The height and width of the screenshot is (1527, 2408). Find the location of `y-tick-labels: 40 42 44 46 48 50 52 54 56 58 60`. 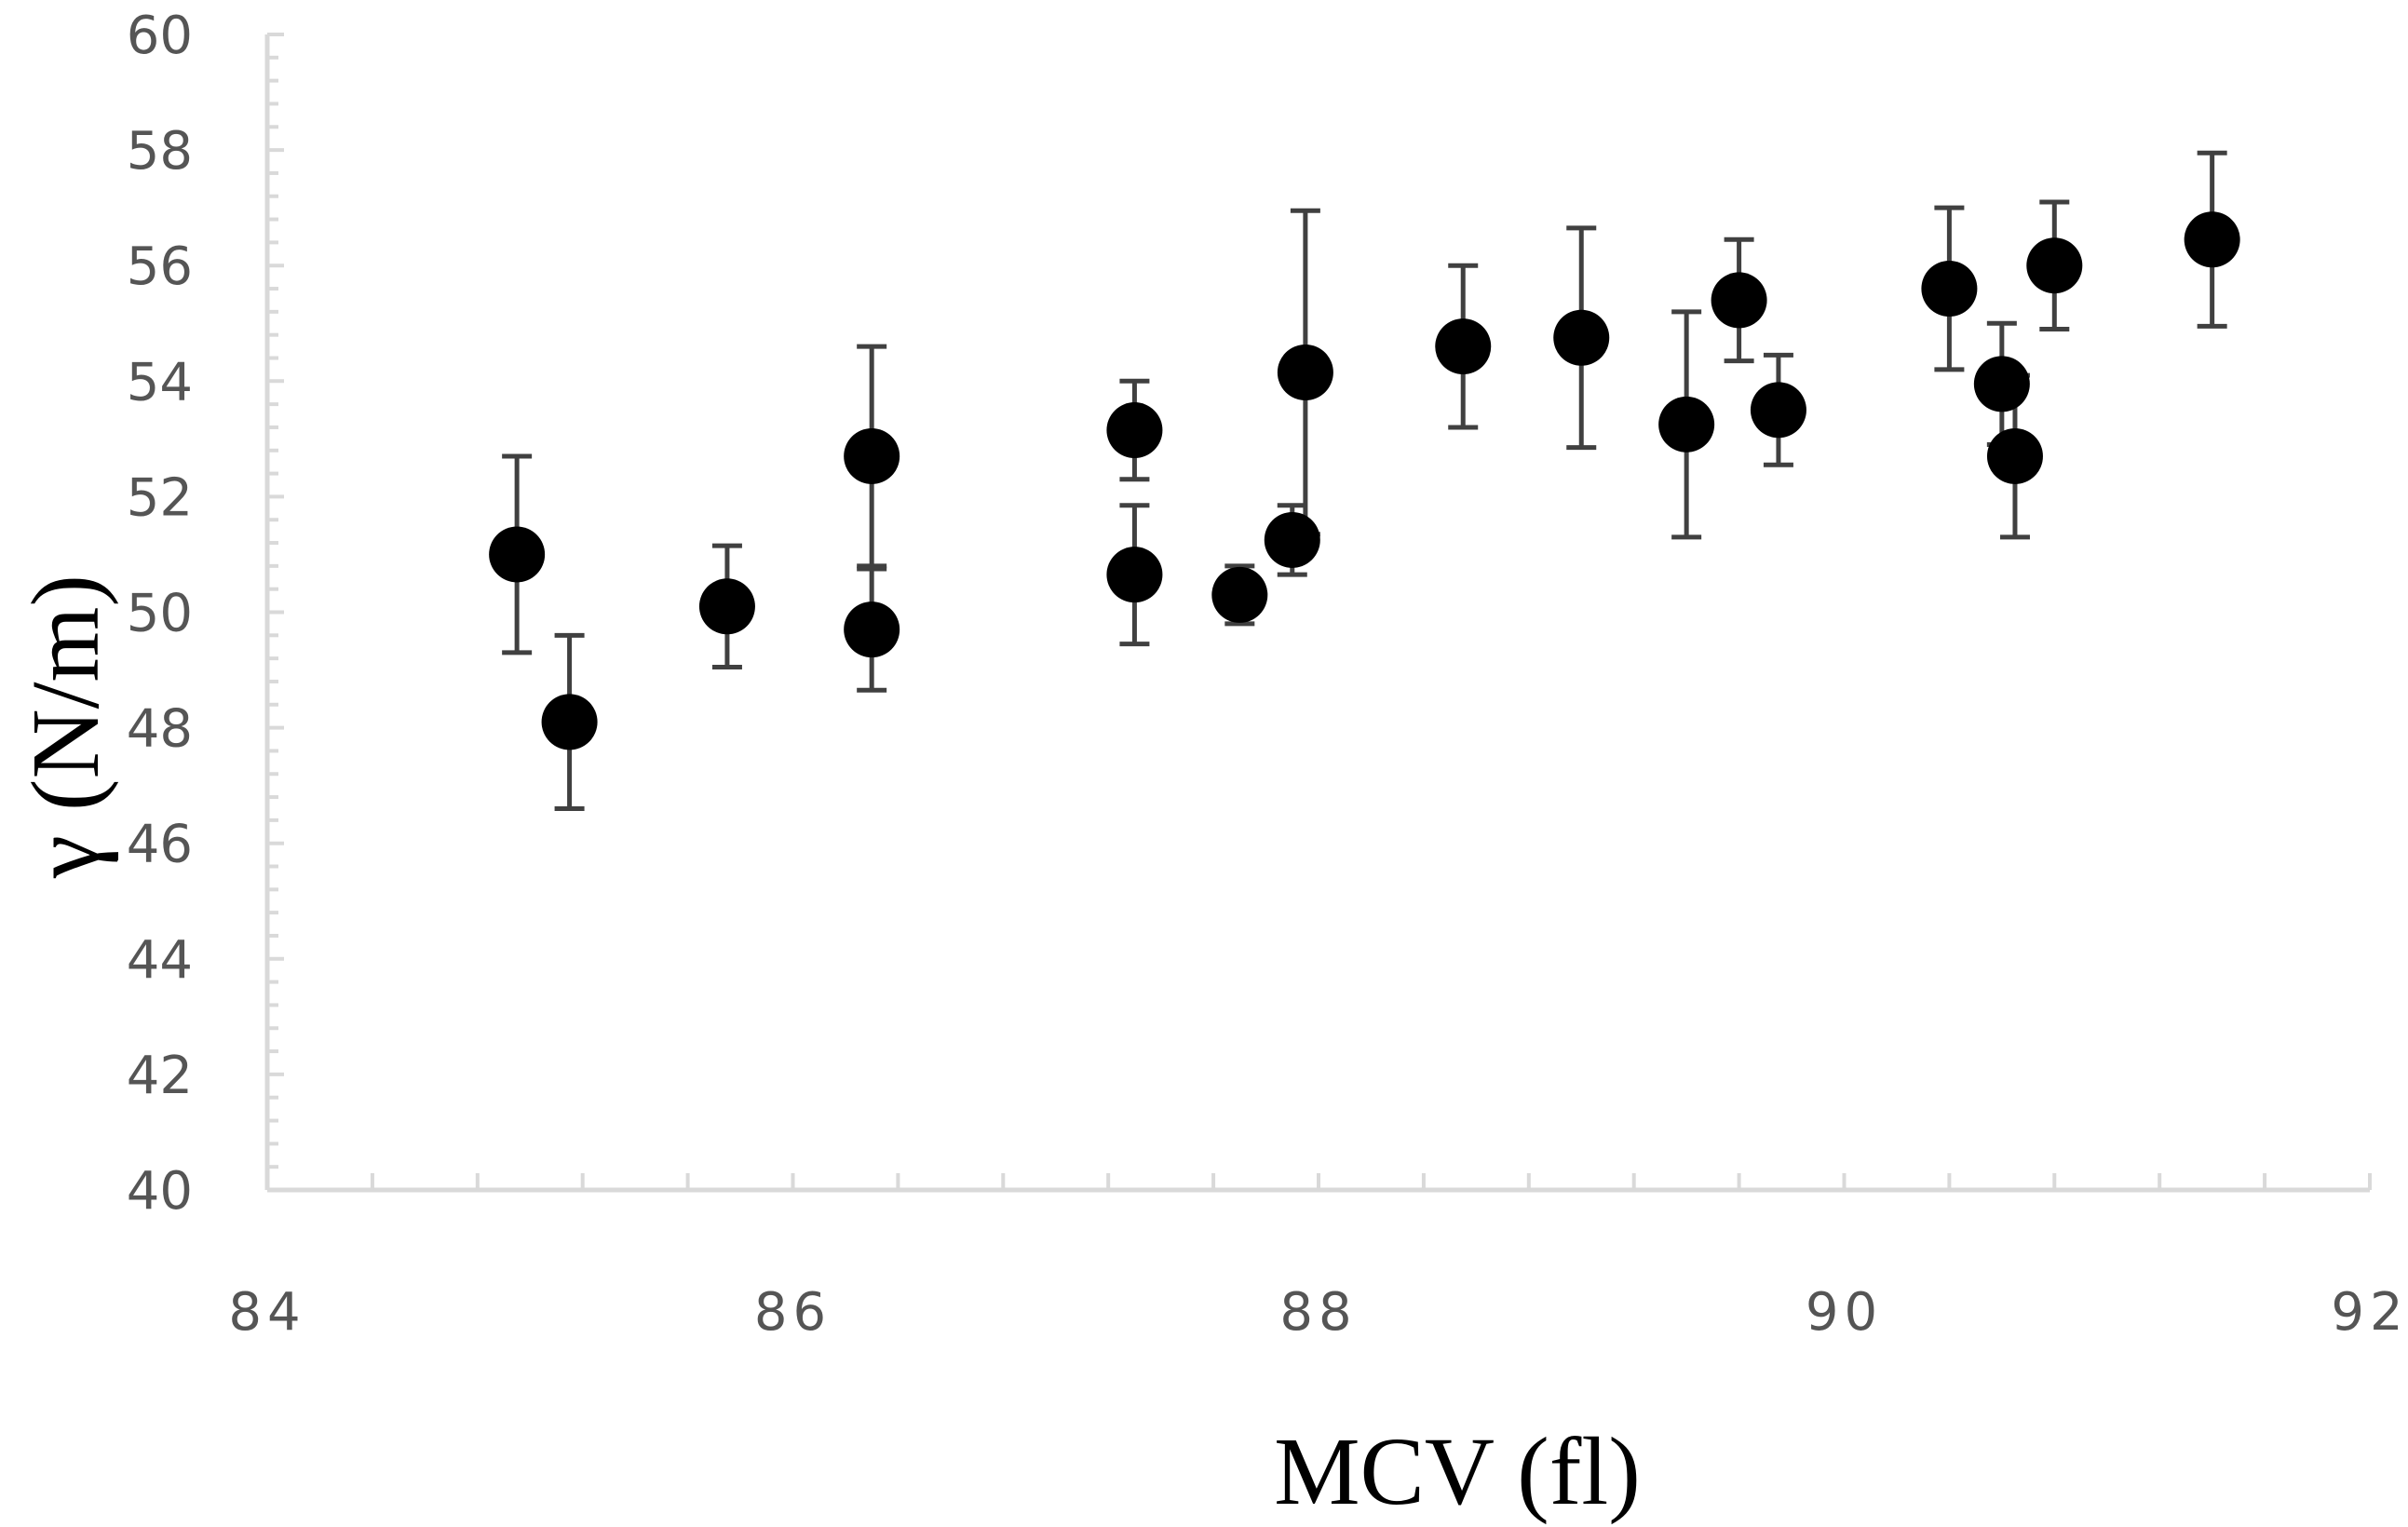

y-tick-labels: 40 42 44 46 48 50 52 54 56 58 60 is located at coordinates (160, 614).